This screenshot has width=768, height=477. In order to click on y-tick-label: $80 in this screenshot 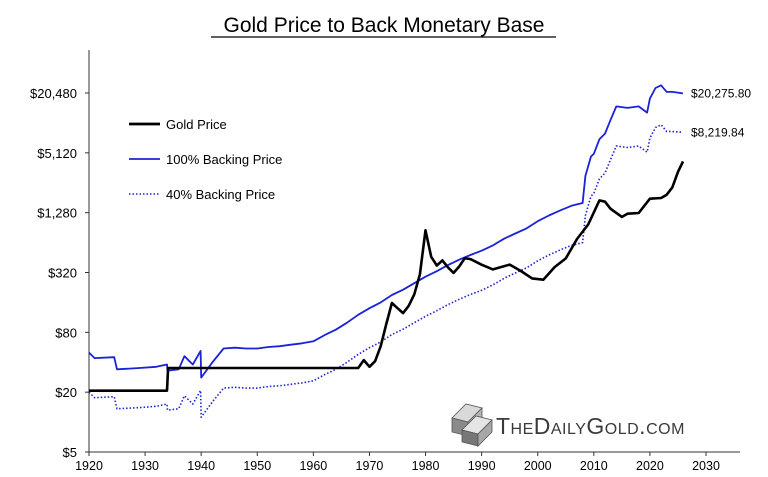, I will do `click(66, 332)`.